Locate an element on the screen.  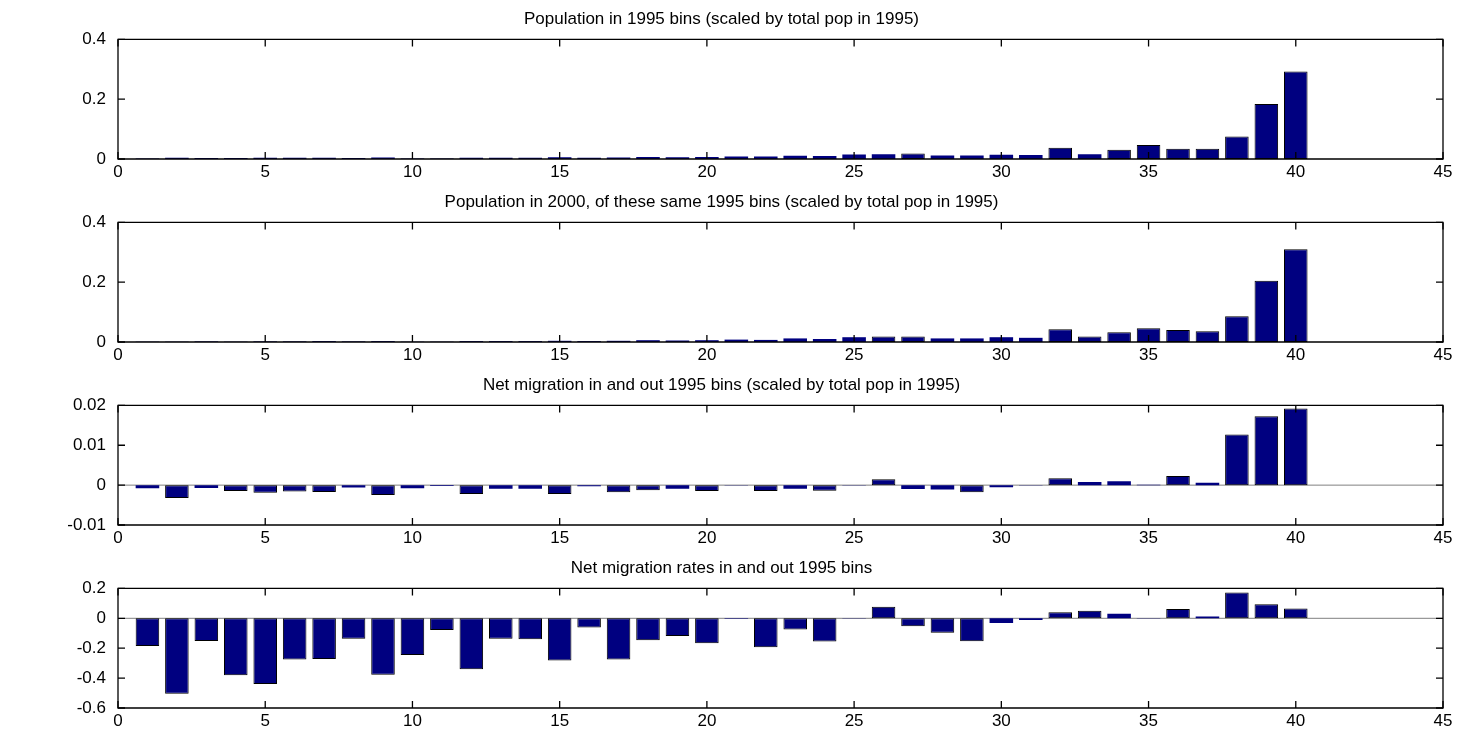
chart-title: Population in 1995 bins (scaled by total pop in 1995) is located at coordinates (721, 18).